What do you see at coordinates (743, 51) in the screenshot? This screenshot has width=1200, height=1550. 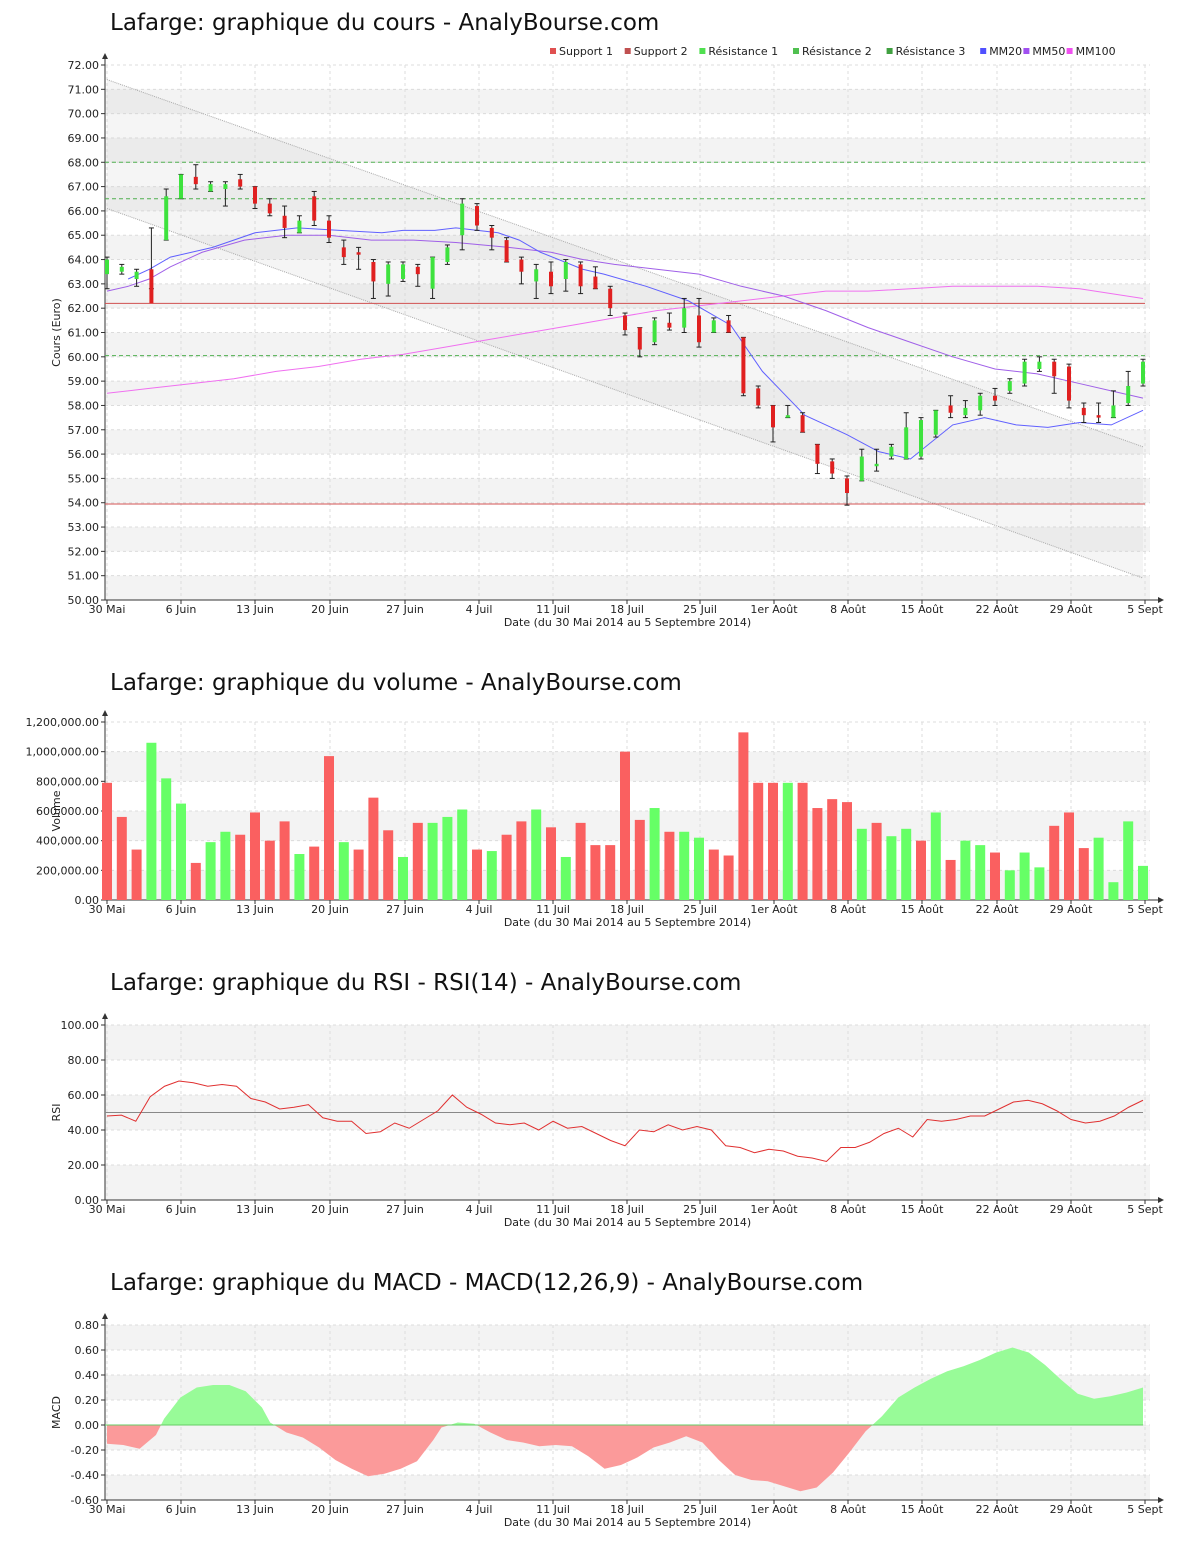 I see `legend-label: Résistance 1` at bounding box center [743, 51].